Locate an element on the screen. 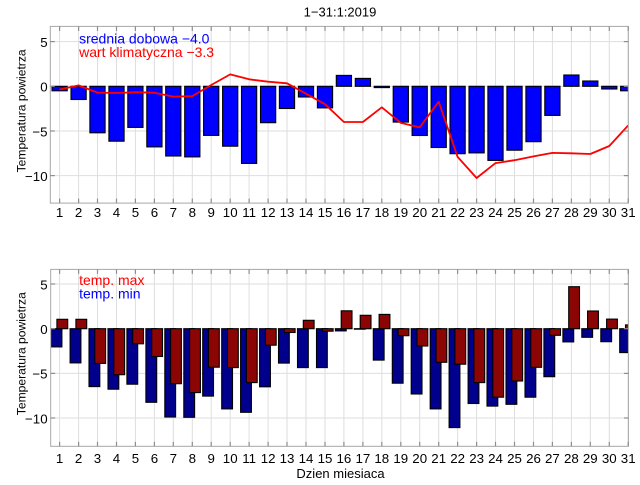  svg-text: temp. min is located at coordinates (109, 294).